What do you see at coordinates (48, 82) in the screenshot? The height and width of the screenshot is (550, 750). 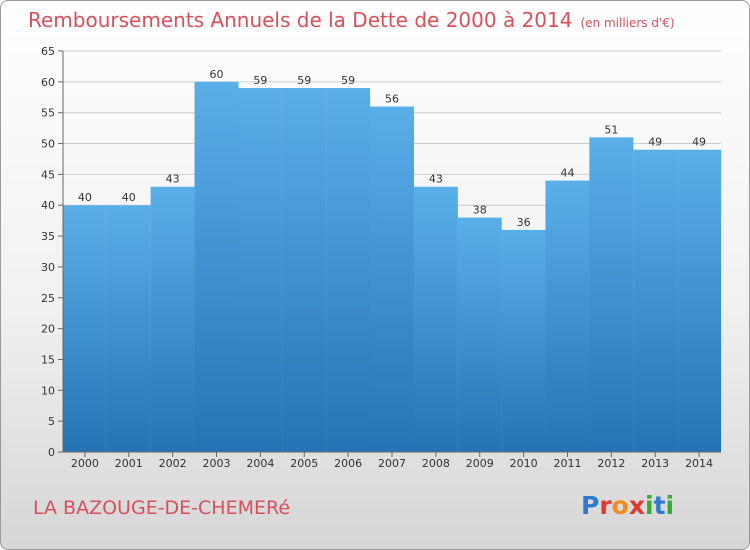 I see `y-tick-label: 60` at bounding box center [48, 82].